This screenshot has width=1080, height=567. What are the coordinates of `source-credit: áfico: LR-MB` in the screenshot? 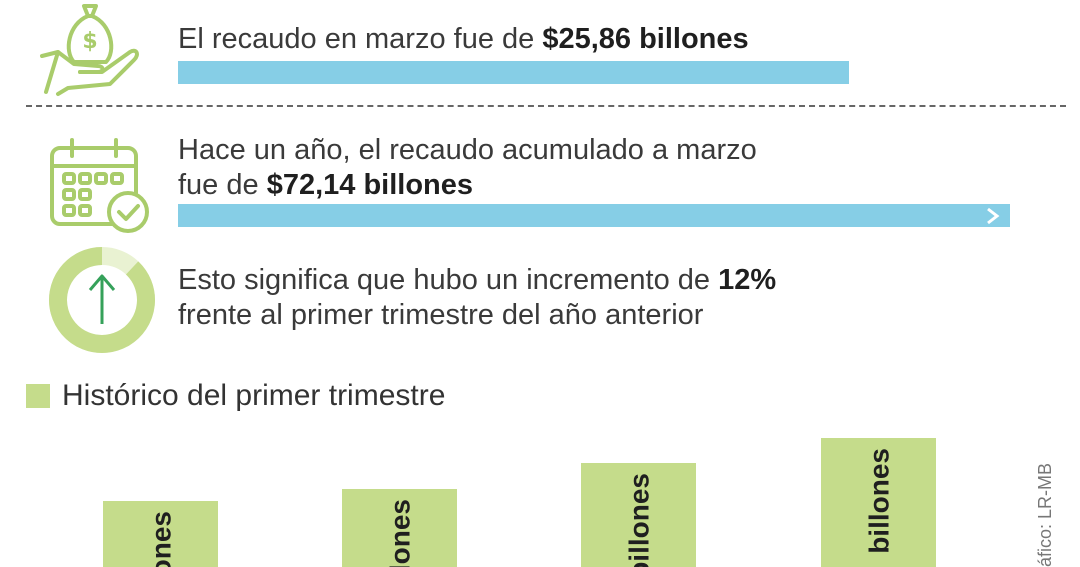 It's located at (1045, 514).